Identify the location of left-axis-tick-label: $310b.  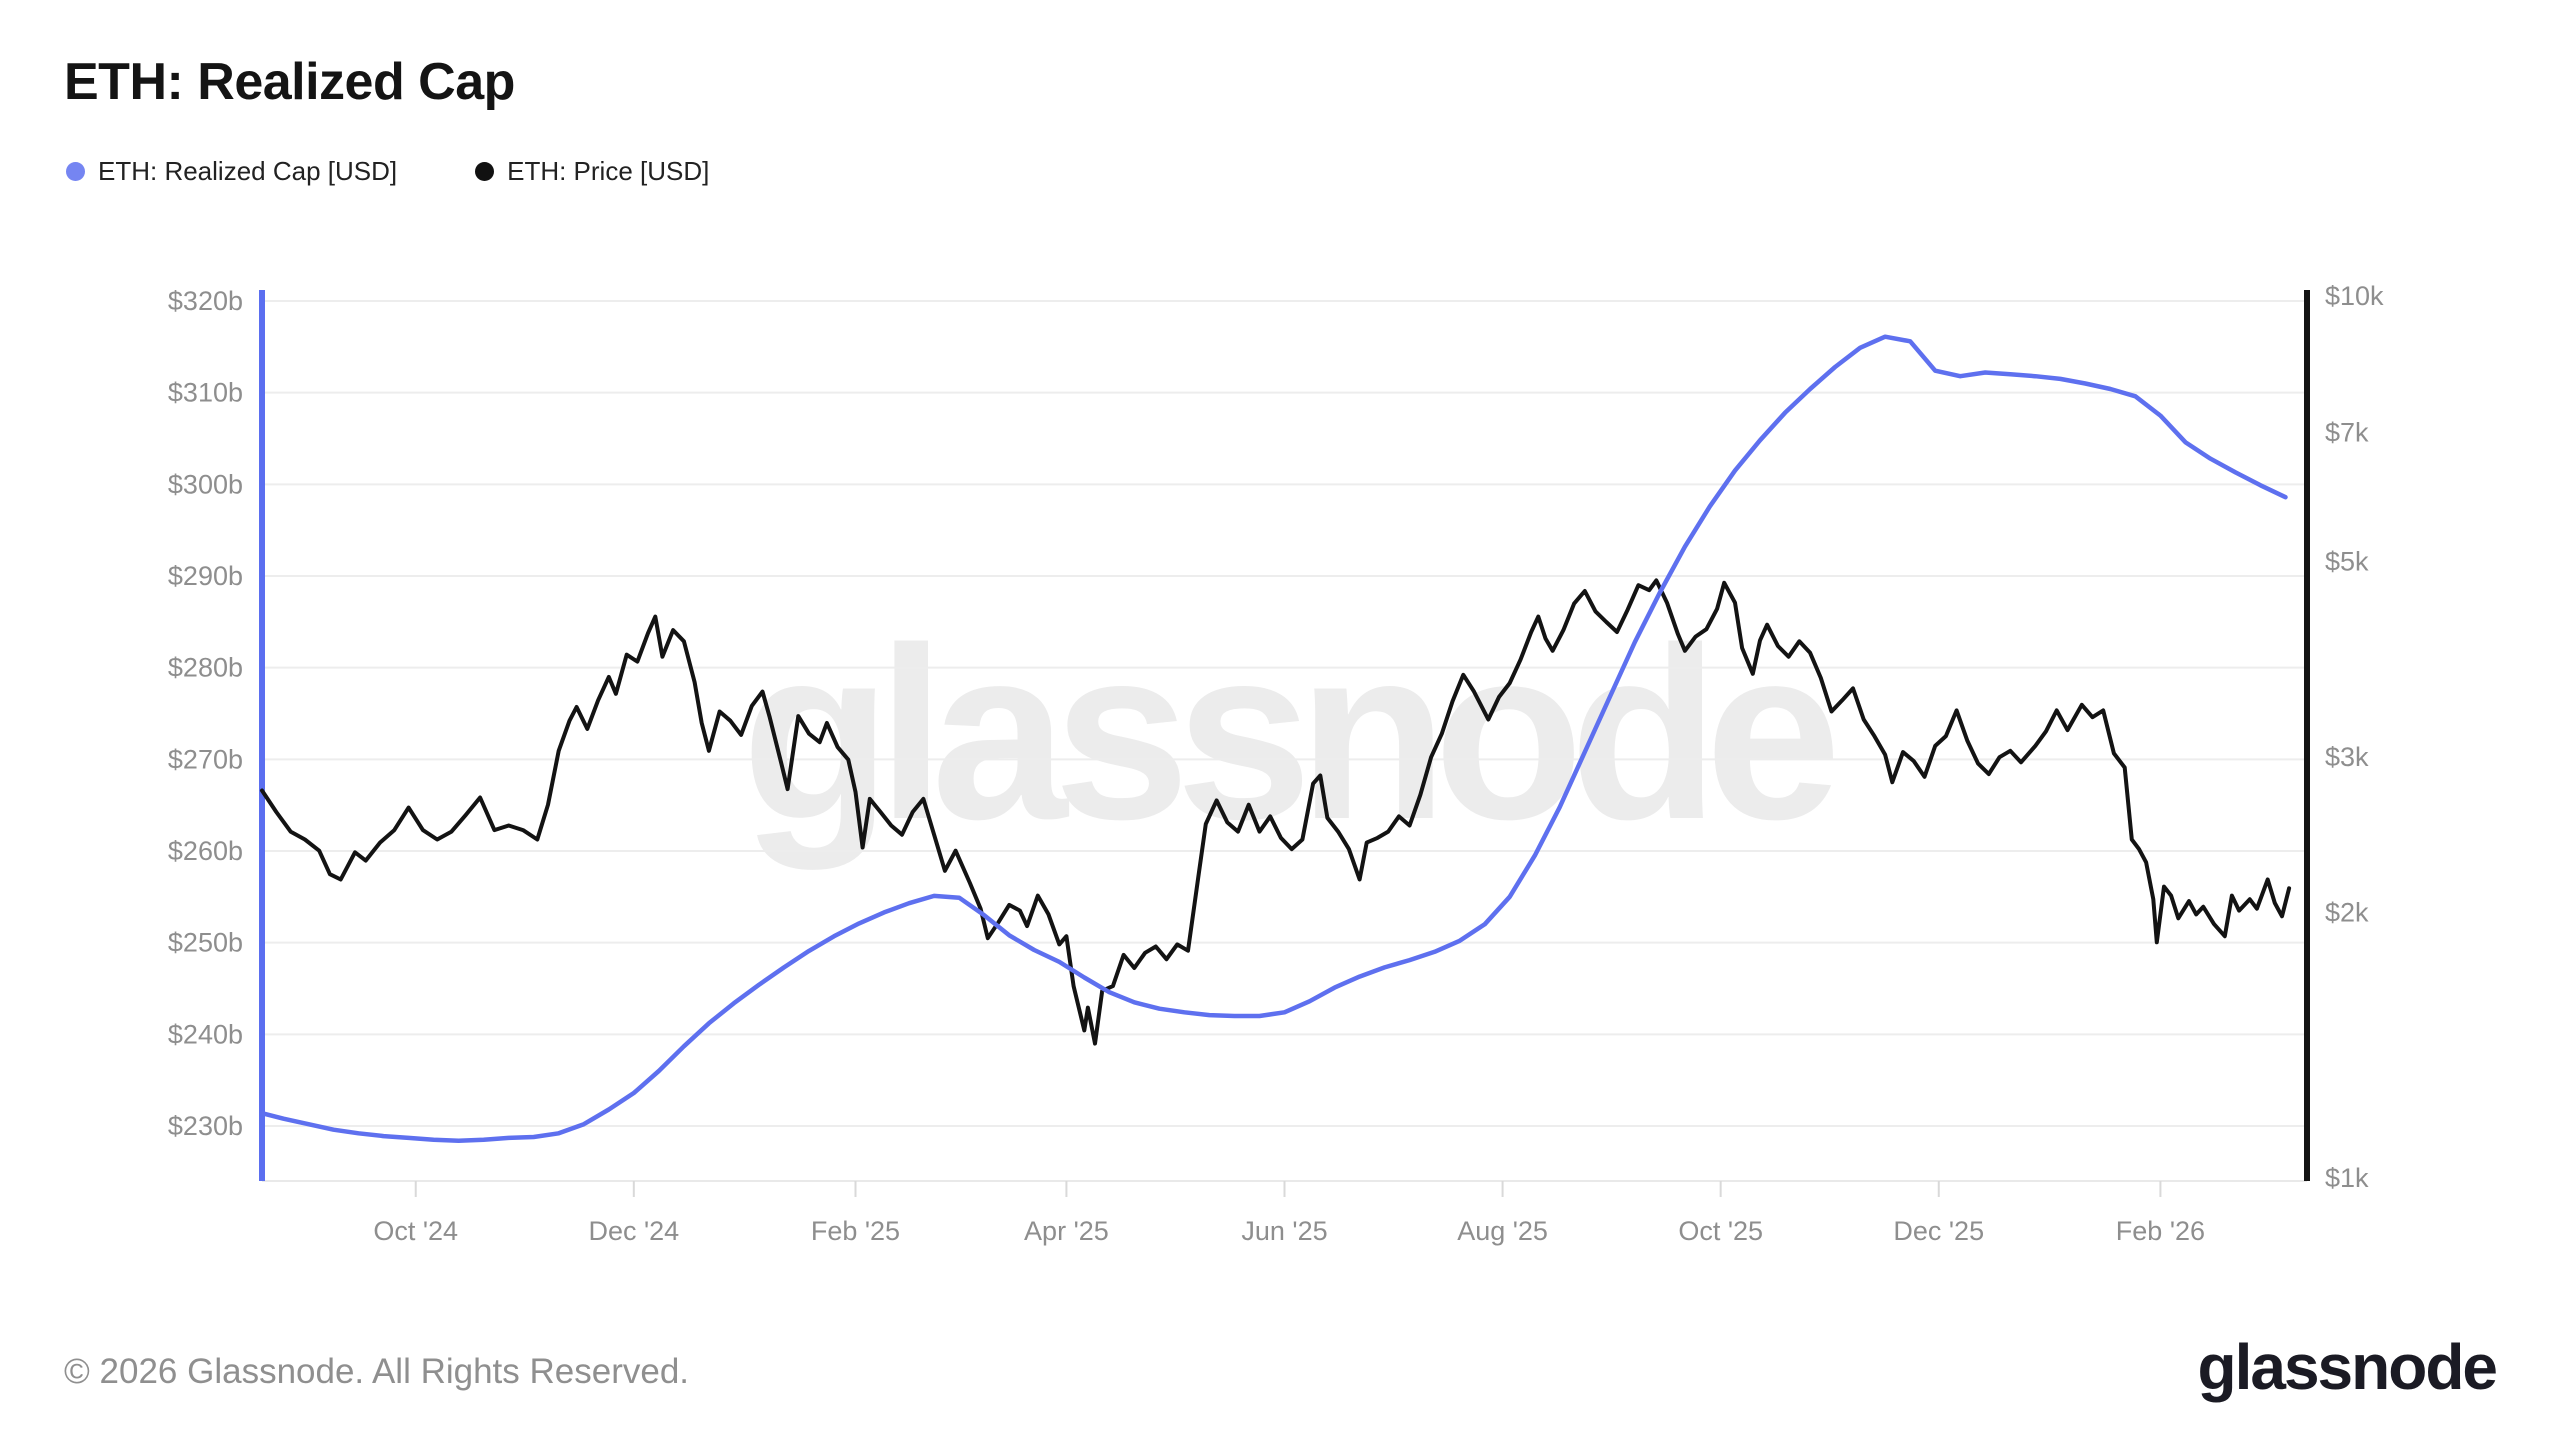
(205, 393).